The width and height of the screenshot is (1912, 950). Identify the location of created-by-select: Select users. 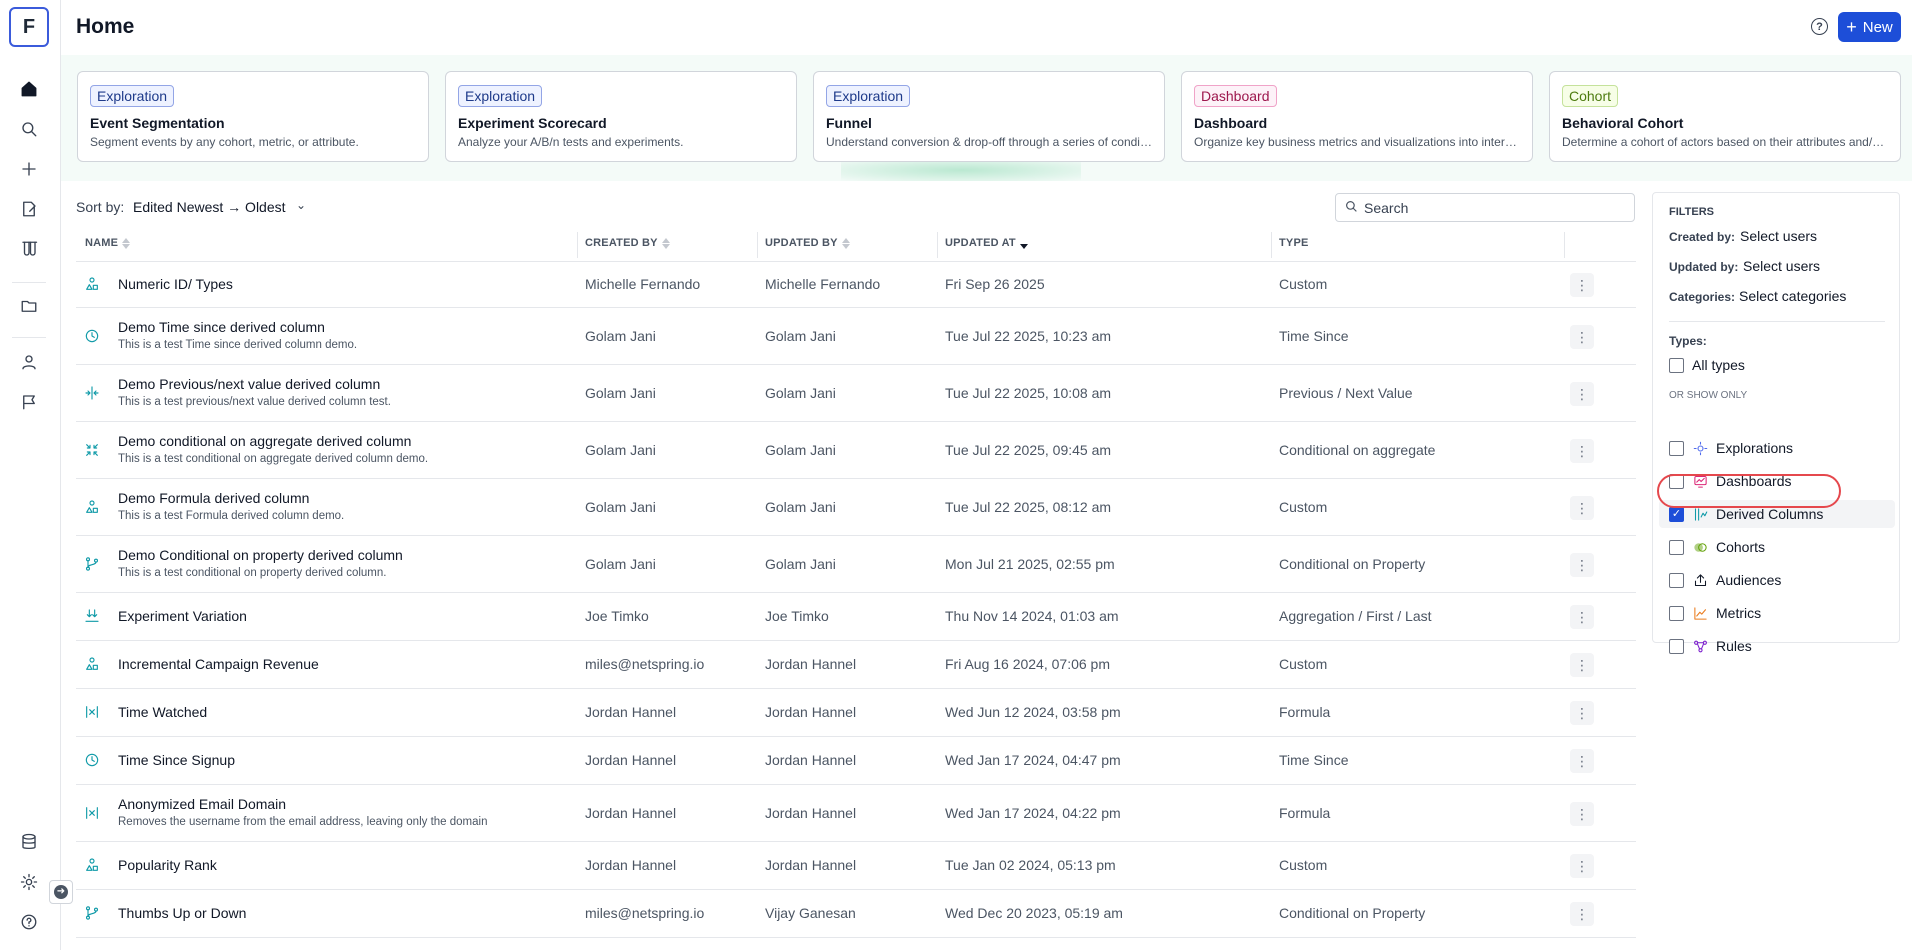
(1779, 236).